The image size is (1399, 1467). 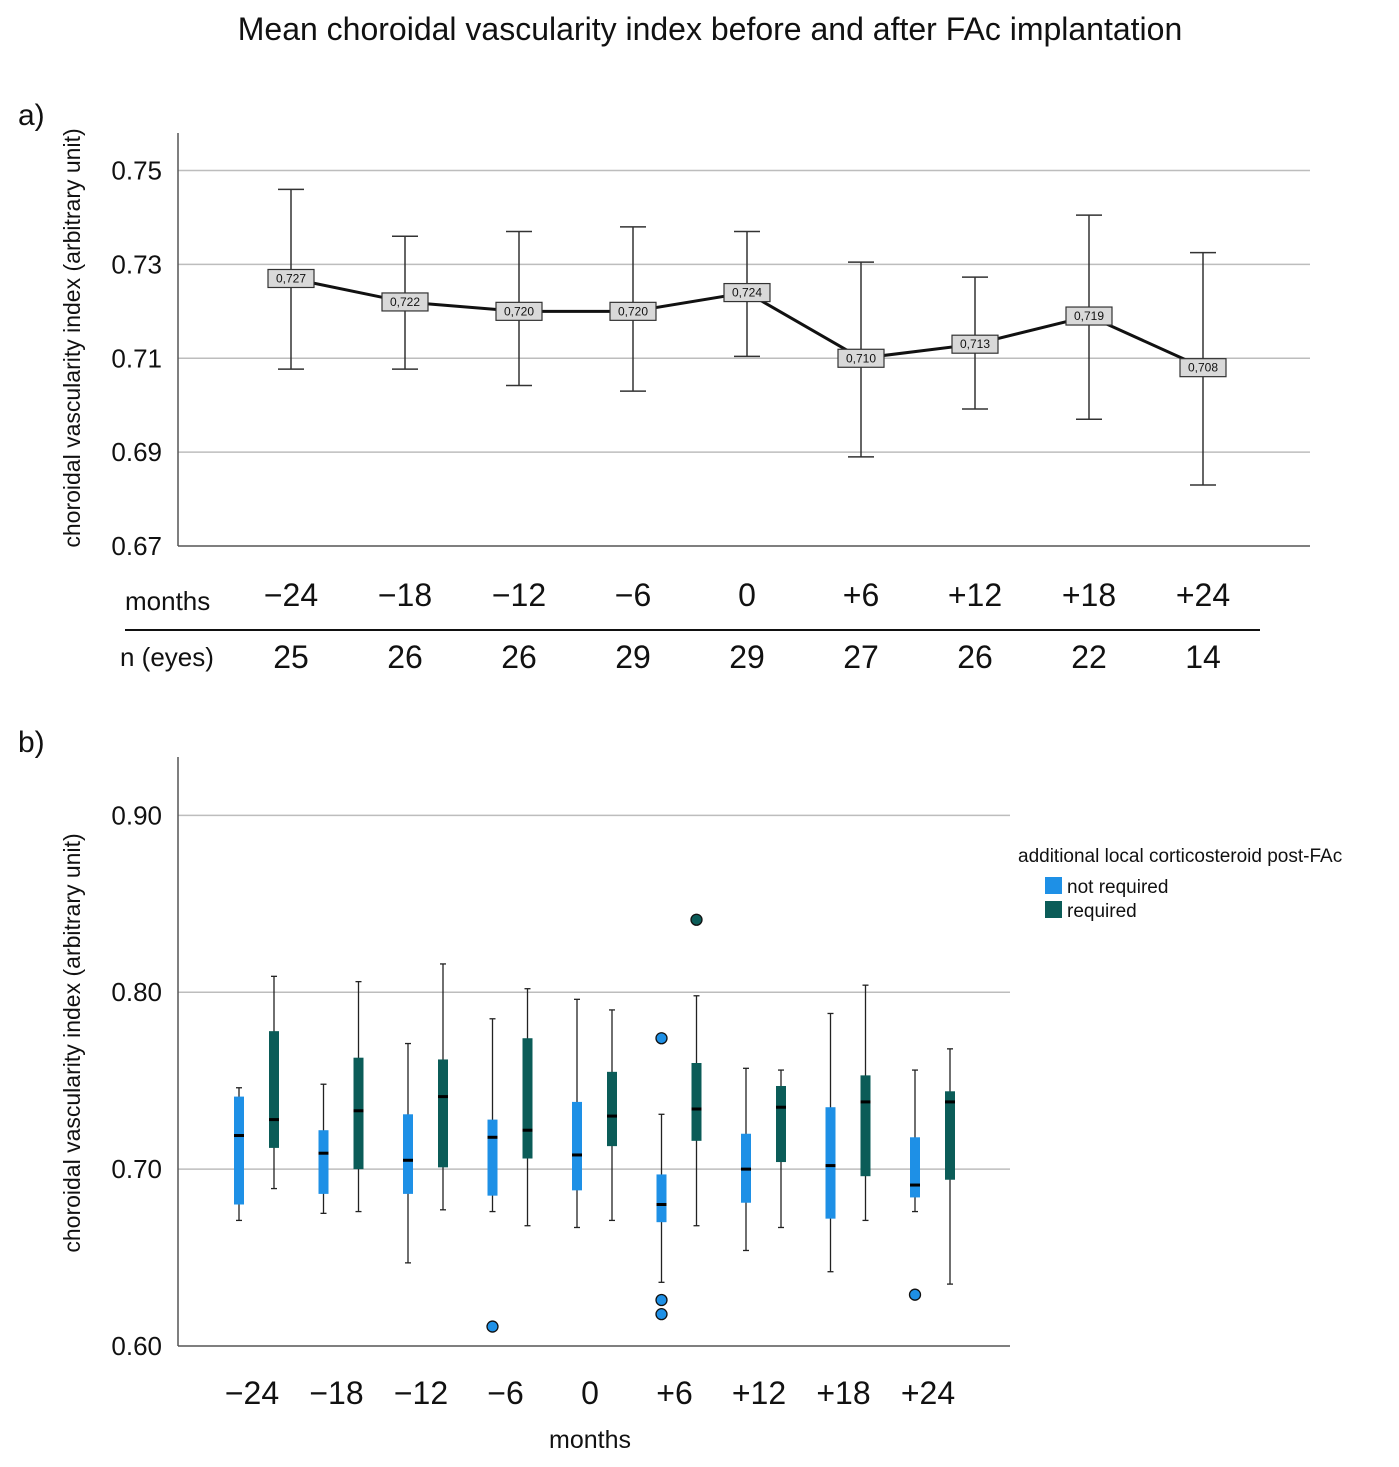 I want to click on panel-b-y-tick-label: 0.70, so click(x=136, y=1169).